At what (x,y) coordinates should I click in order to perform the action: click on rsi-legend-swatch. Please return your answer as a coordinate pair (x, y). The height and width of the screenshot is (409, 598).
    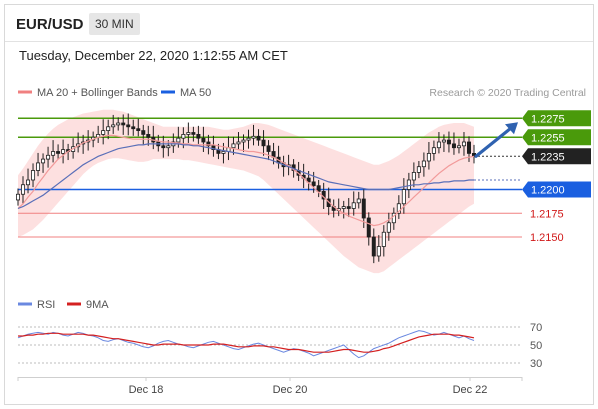
    Looking at the image, I should click on (25, 304).